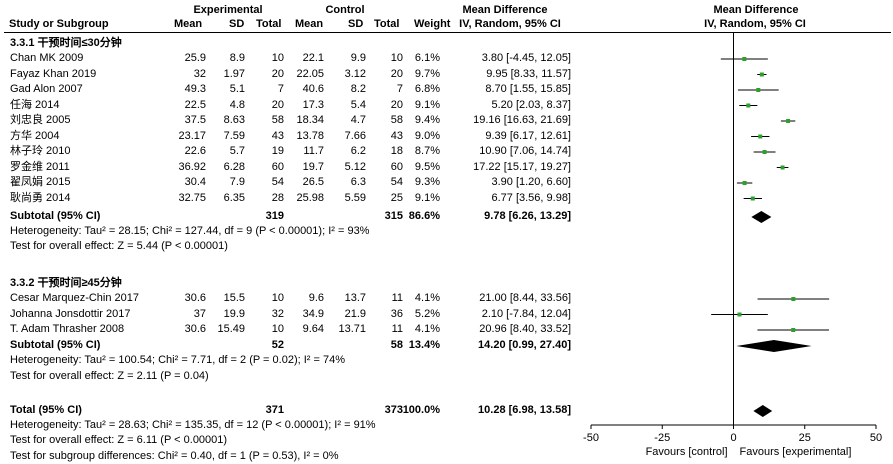 The image size is (893, 464). What do you see at coordinates (396, 182) in the screenshot?
I see `ctrl-total-cell: 54` at bounding box center [396, 182].